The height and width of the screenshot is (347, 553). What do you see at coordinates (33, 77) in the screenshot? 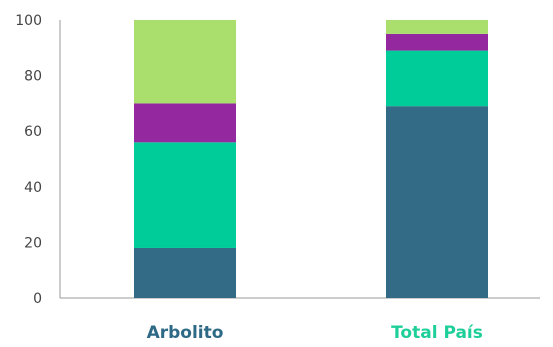
I see `y-tick-label-80: 80` at bounding box center [33, 77].